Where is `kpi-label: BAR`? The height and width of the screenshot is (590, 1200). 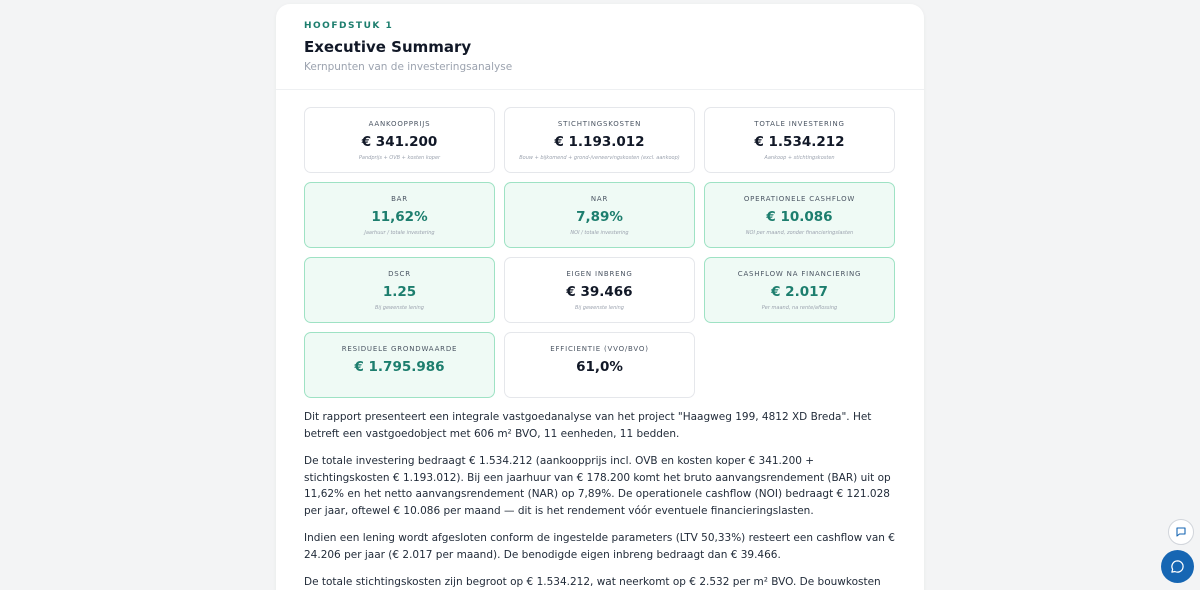
kpi-label: BAR is located at coordinates (399, 199).